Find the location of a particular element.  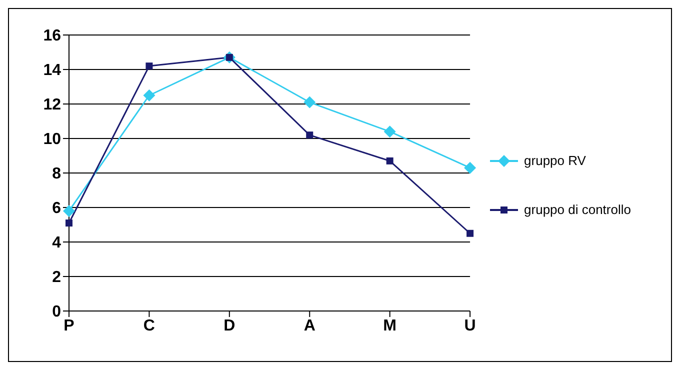

x-tick-label: P is located at coordinates (69, 325).